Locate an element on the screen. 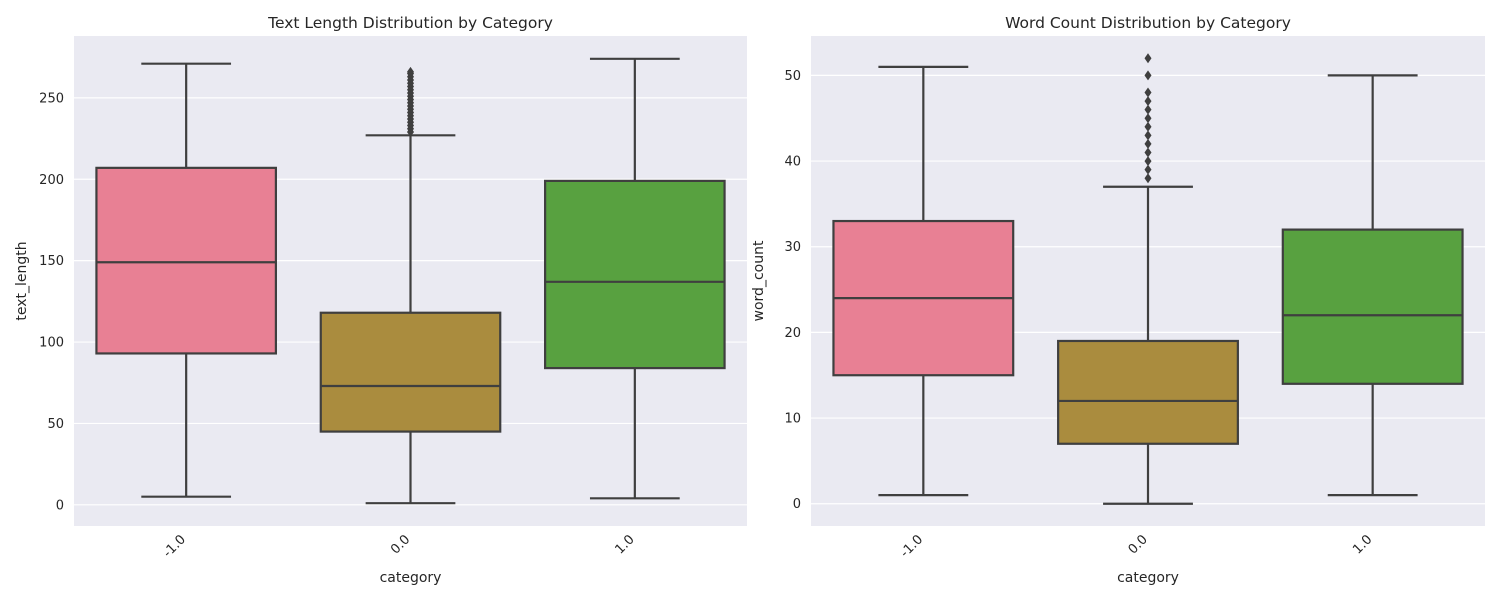  y-tick-label: 200 is located at coordinates (51, 180).